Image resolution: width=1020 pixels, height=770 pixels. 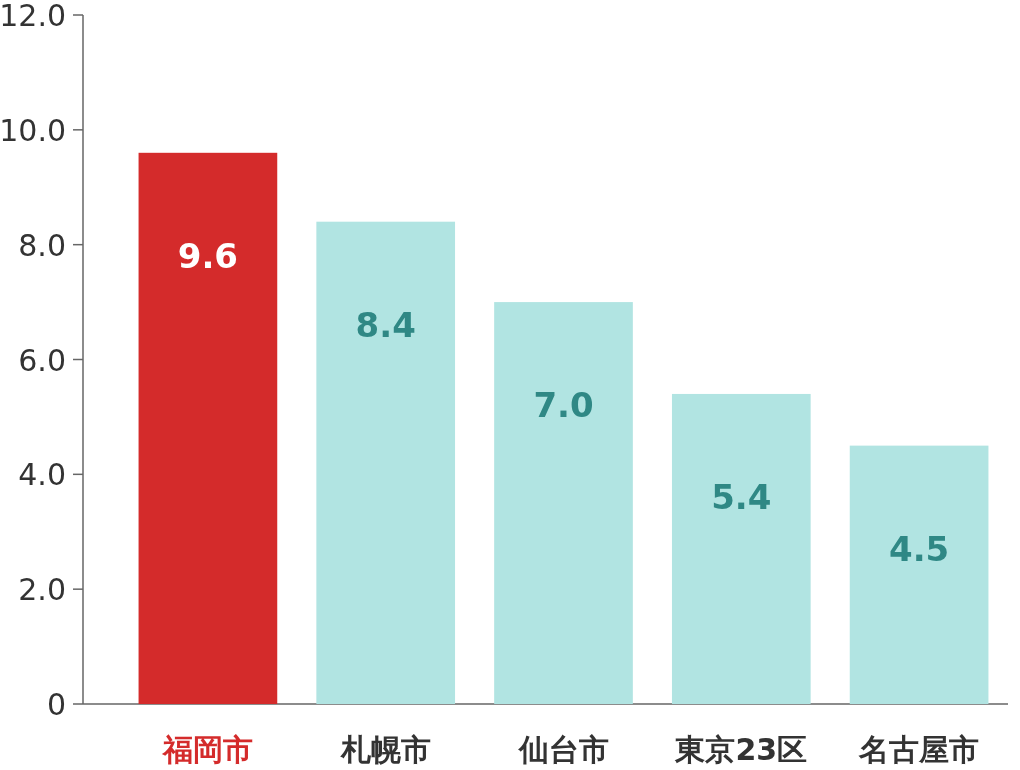 I want to click on y-tick-label: 8.0, so click(x=42, y=245).